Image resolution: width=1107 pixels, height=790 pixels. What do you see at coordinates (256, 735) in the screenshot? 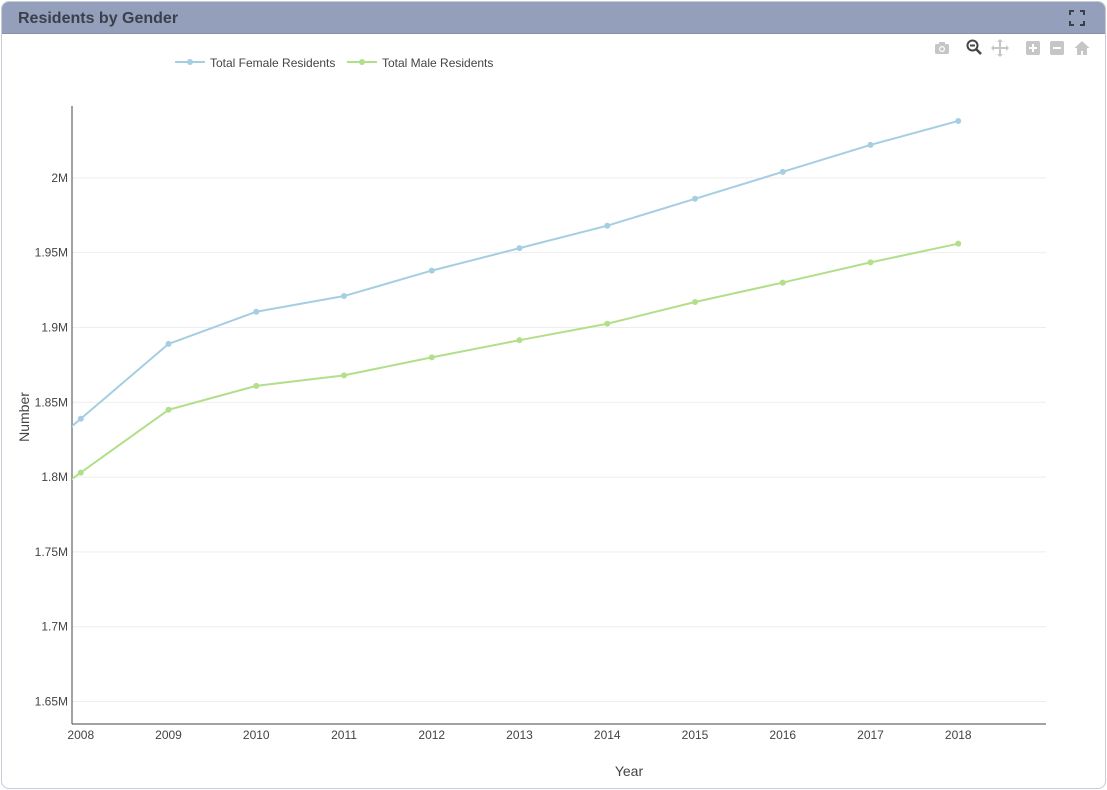
I see `x-tick-label: 2010` at bounding box center [256, 735].